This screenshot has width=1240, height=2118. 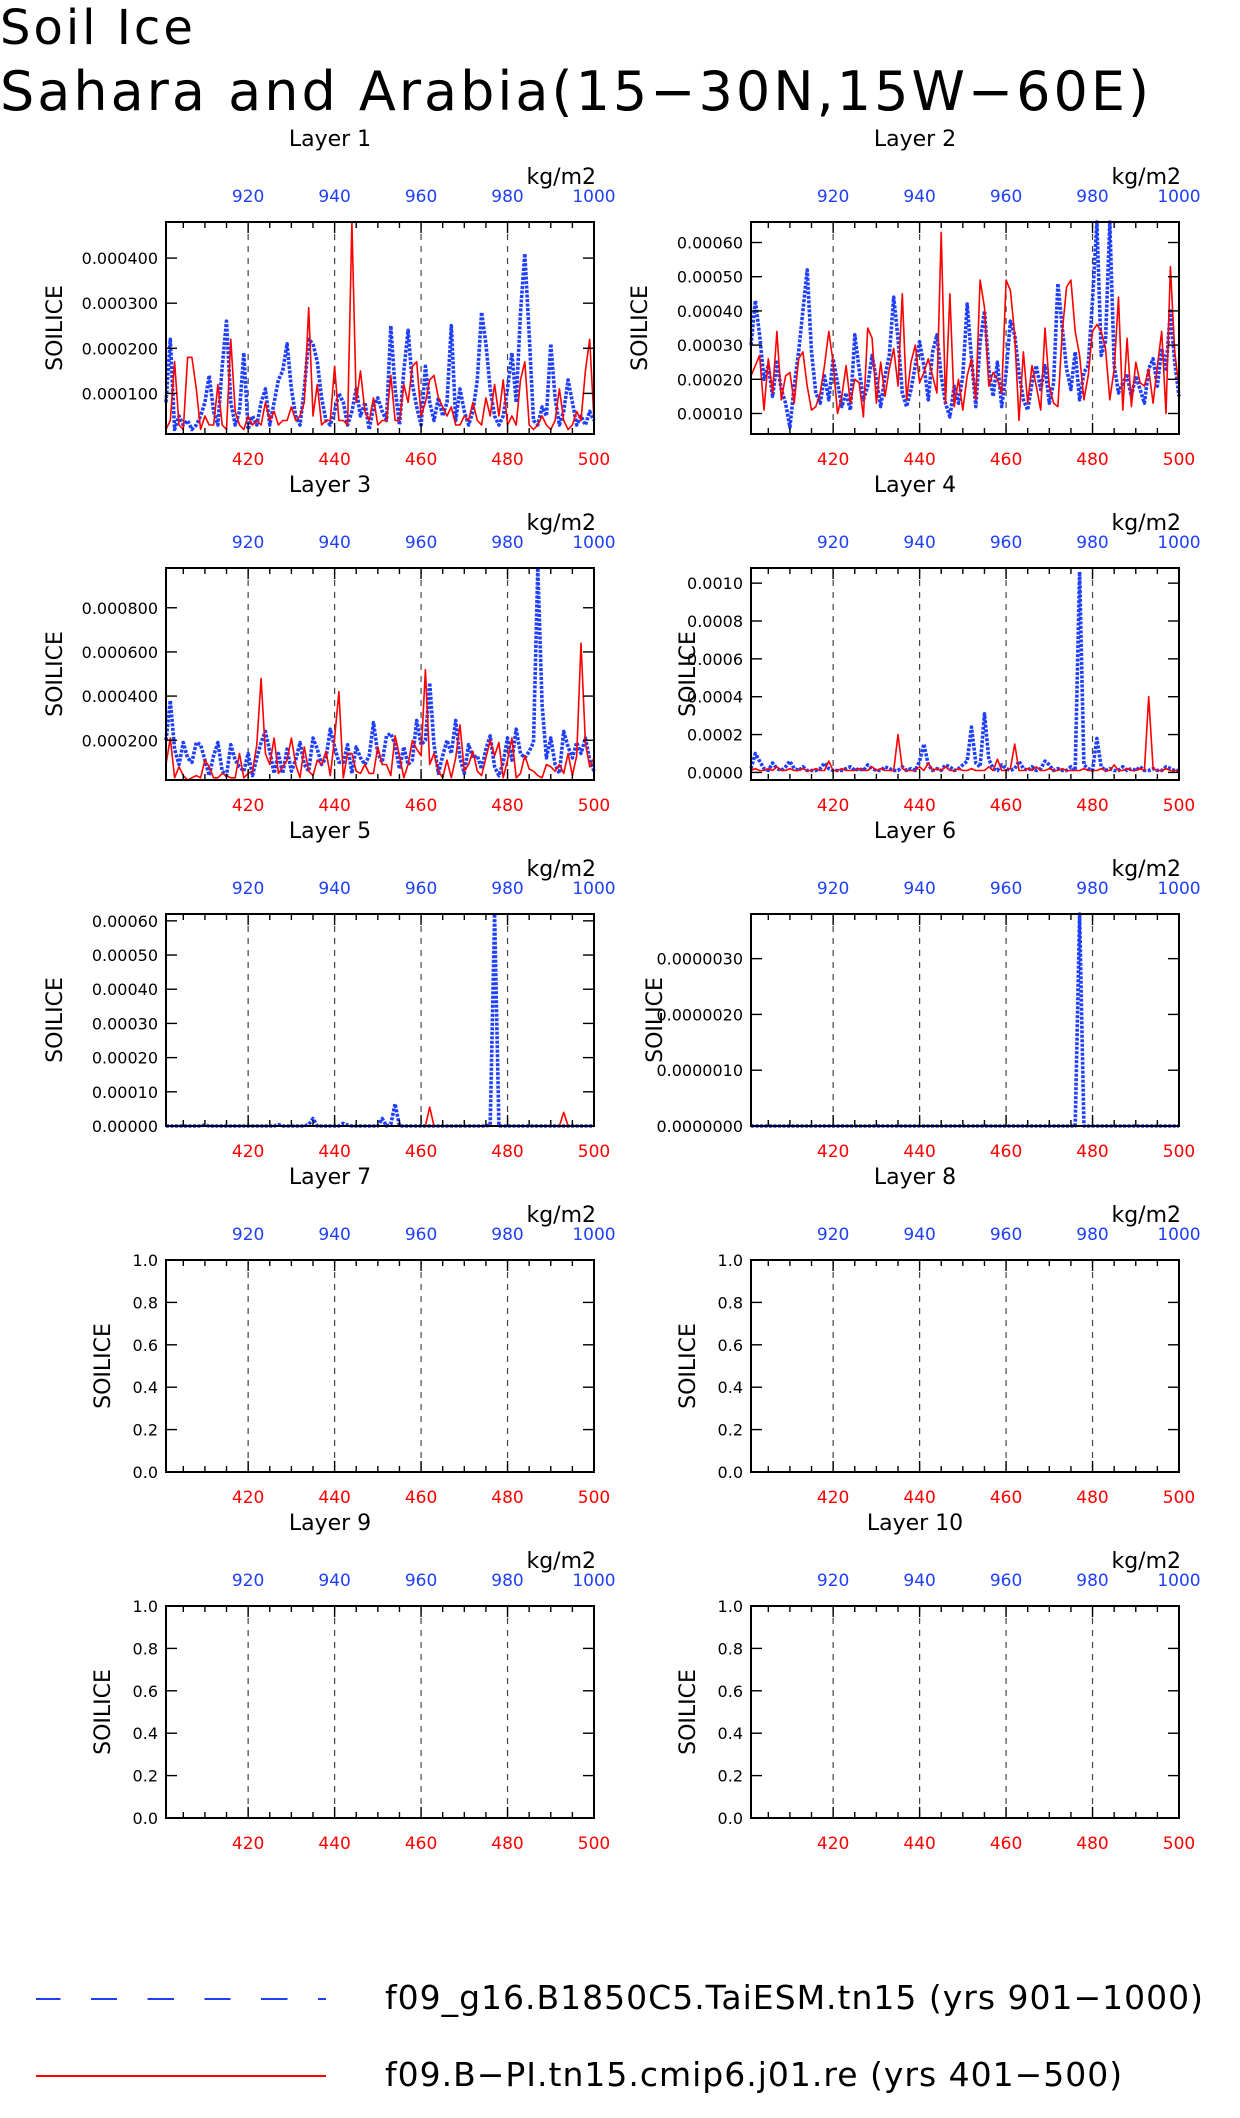 I want to click on y-tick-label: 0.00030, so click(x=125, y=1023).